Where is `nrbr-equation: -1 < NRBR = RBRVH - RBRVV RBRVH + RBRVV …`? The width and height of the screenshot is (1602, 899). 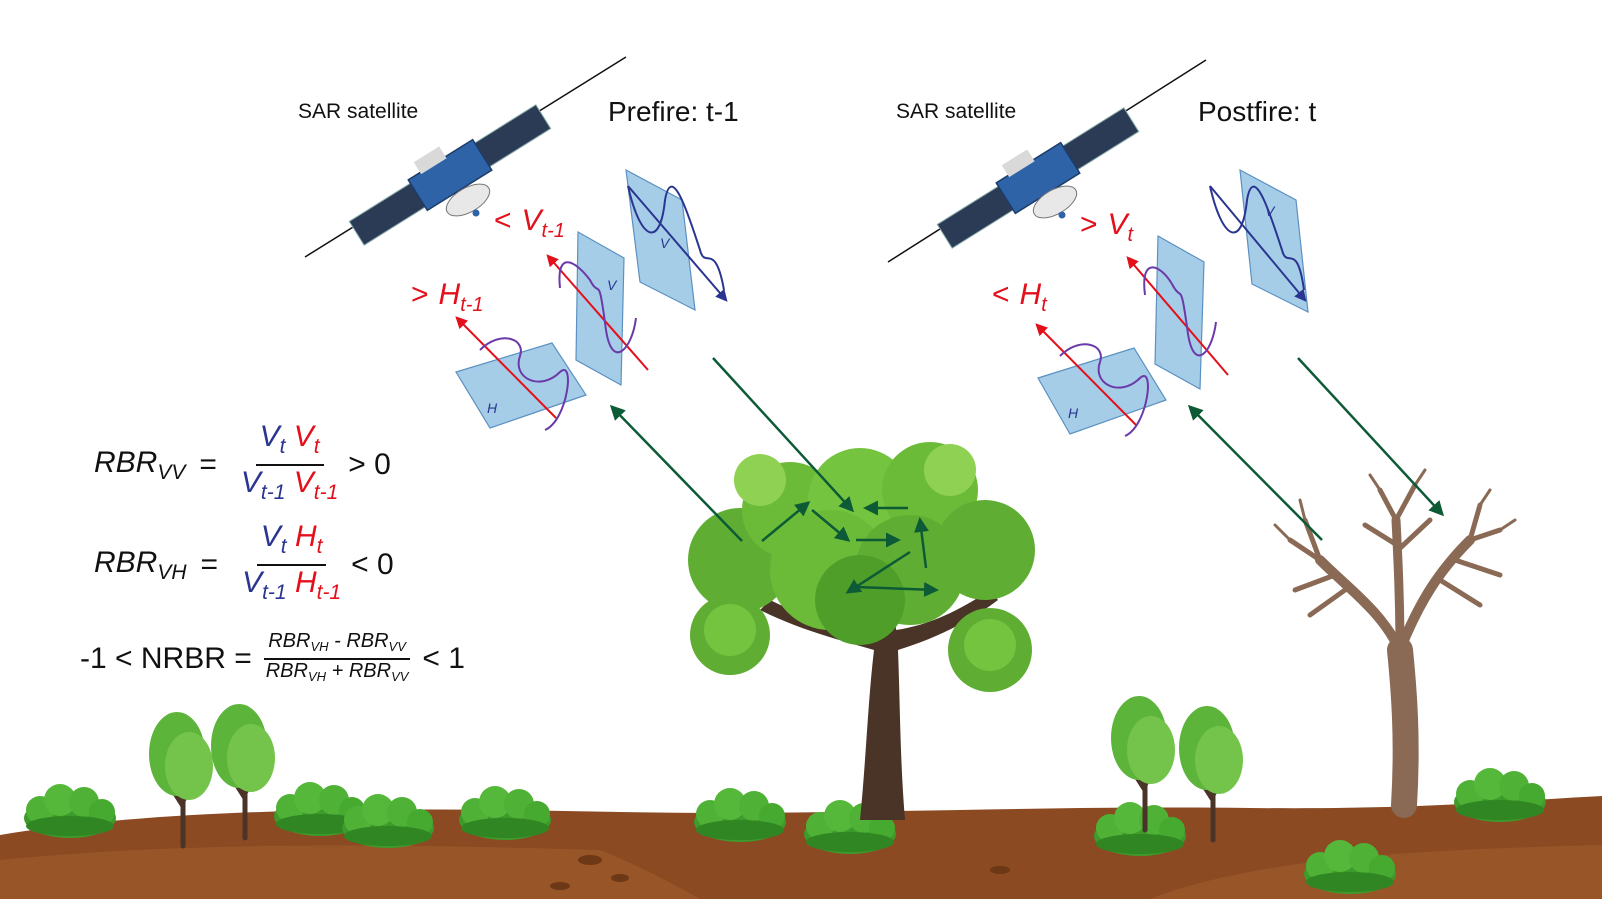
nrbr-equation: -1 < NRBR = RBRVH - RBRVV RBRVH + RBRVV … is located at coordinates (272, 657).